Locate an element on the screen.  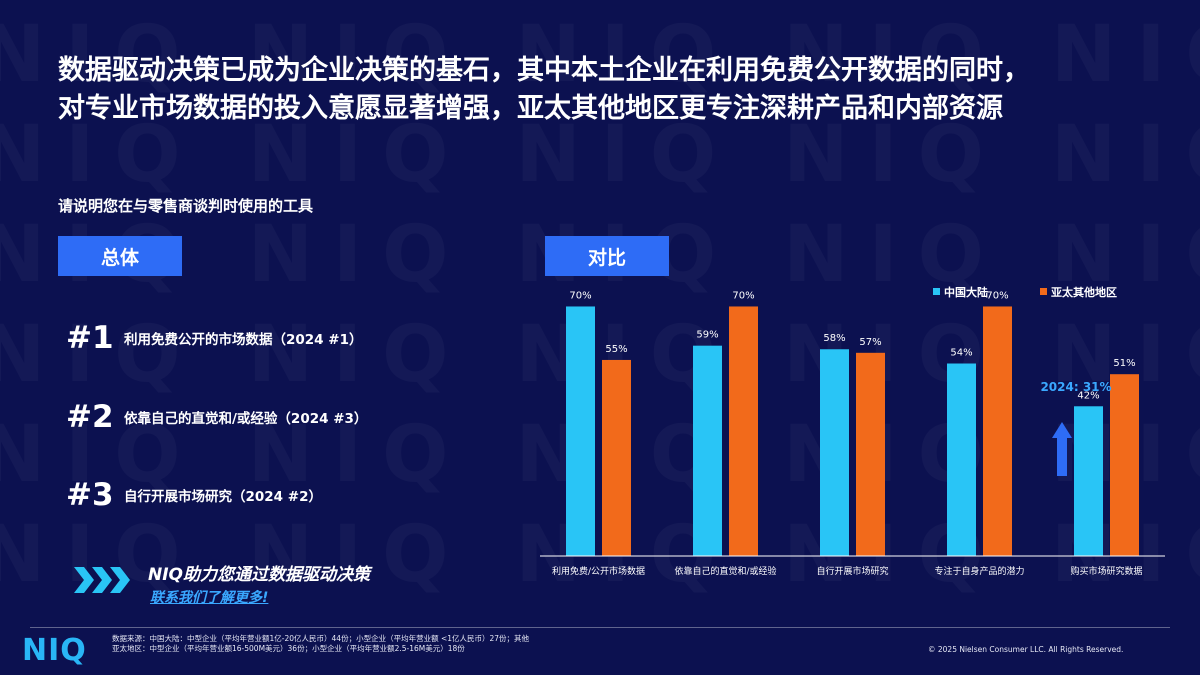
rank-item-3: #3 自行开展市场研究（2024 #2） is located at coordinates (194, 495).